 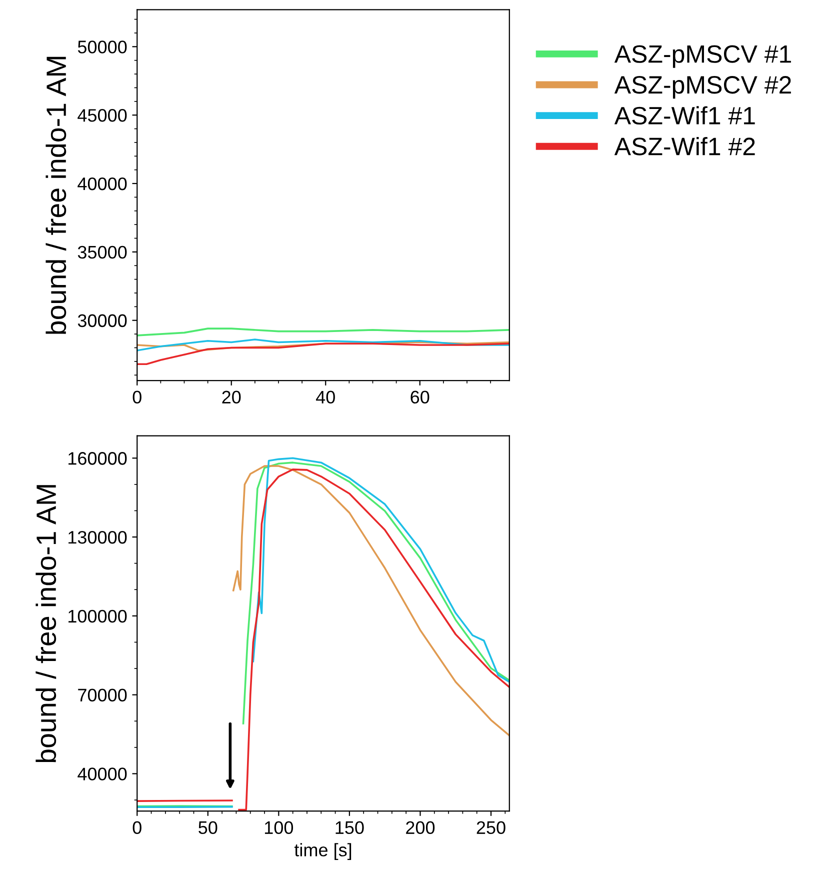 I want to click on x-tick-label: 60, so click(x=420, y=397).